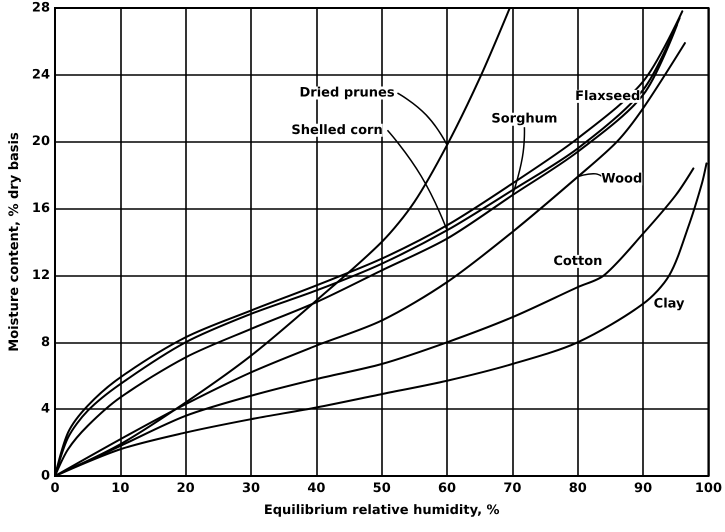 Image resolution: width=725 pixels, height=532 pixels. I want to click on annotation: Flaxseed, so click(607, 96).